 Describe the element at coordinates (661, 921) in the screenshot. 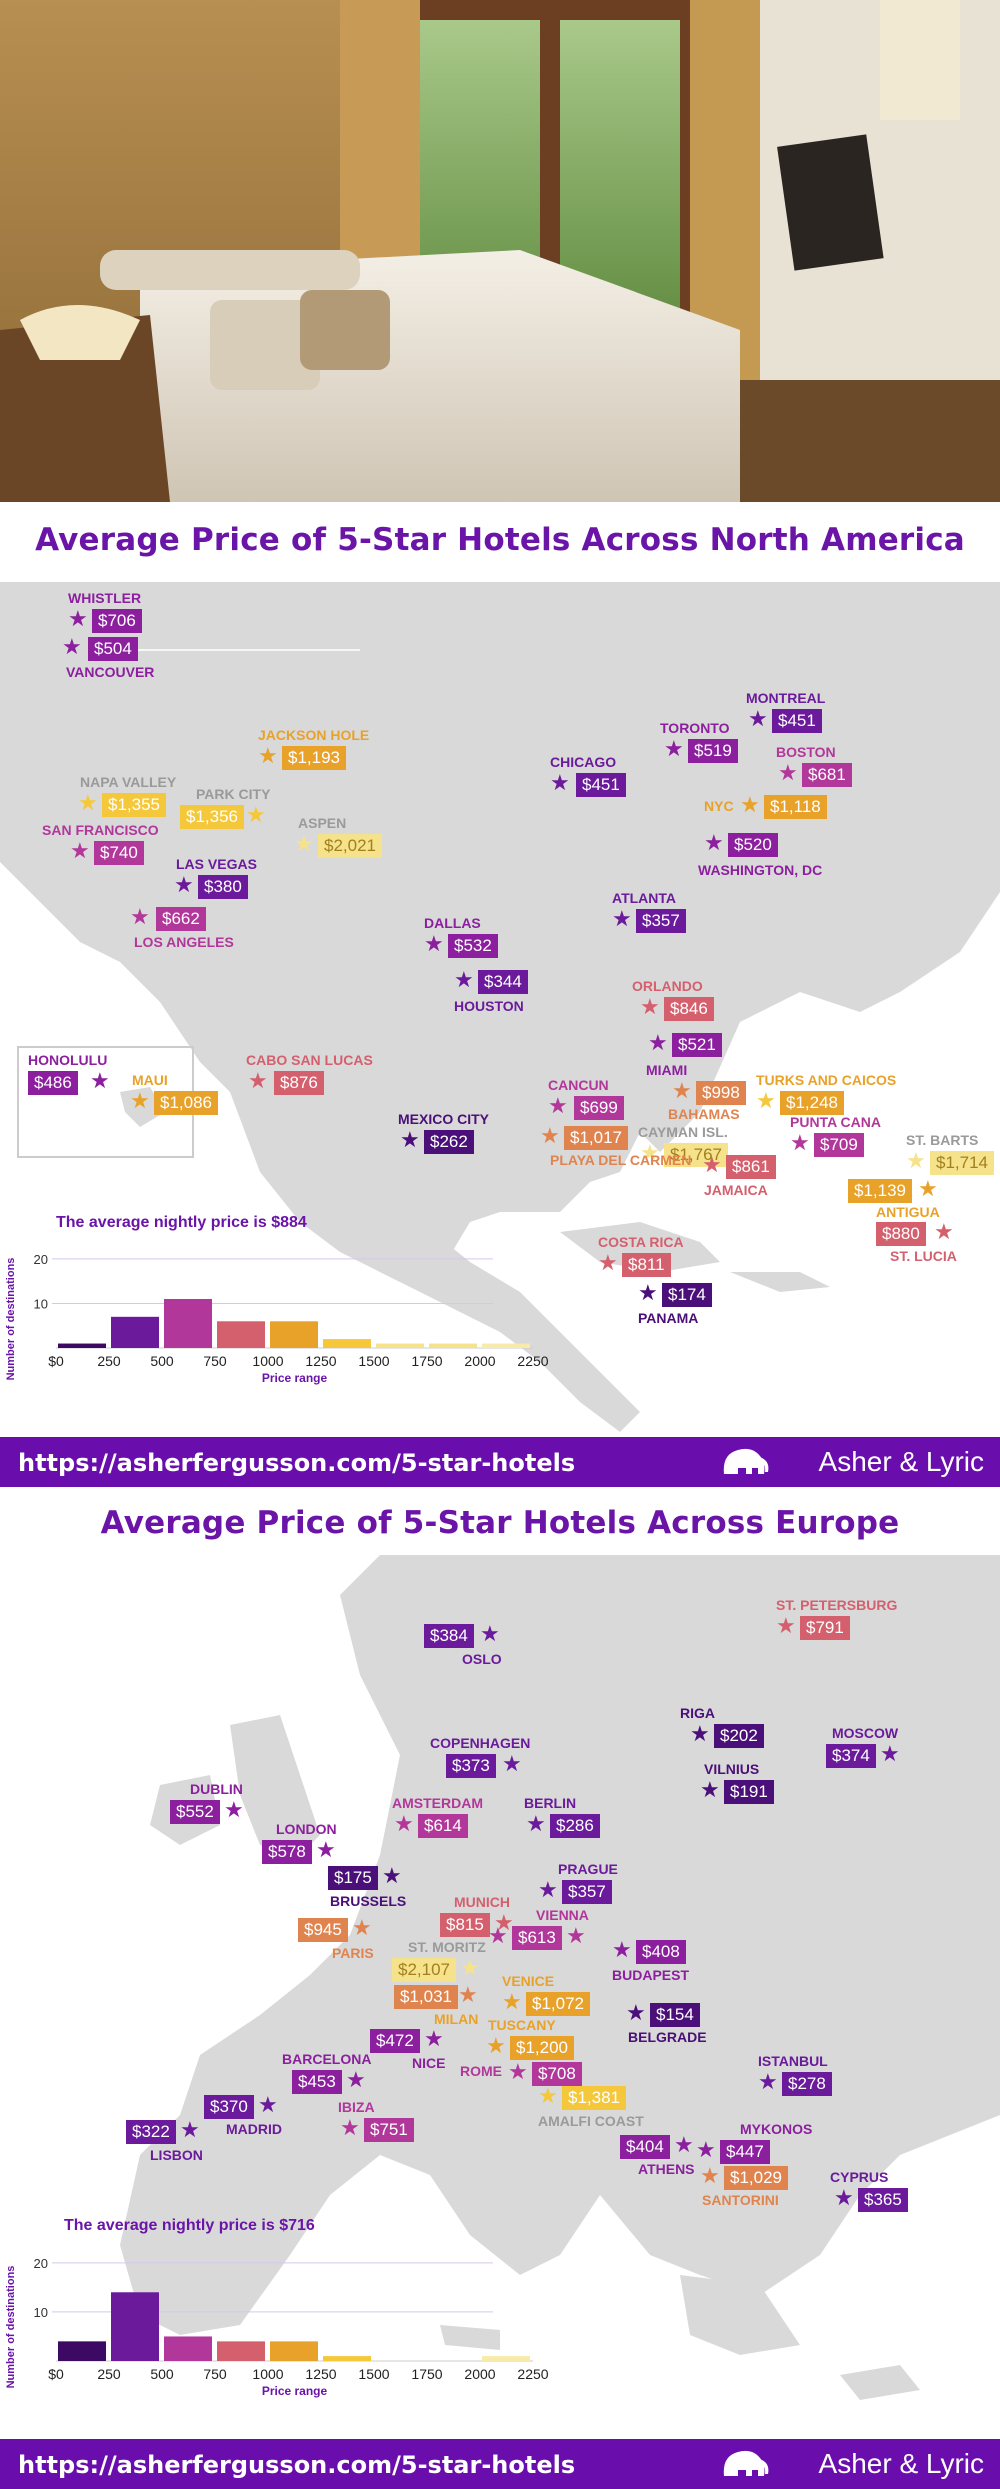

I see `price-tag-atlanta: $357` at that location.